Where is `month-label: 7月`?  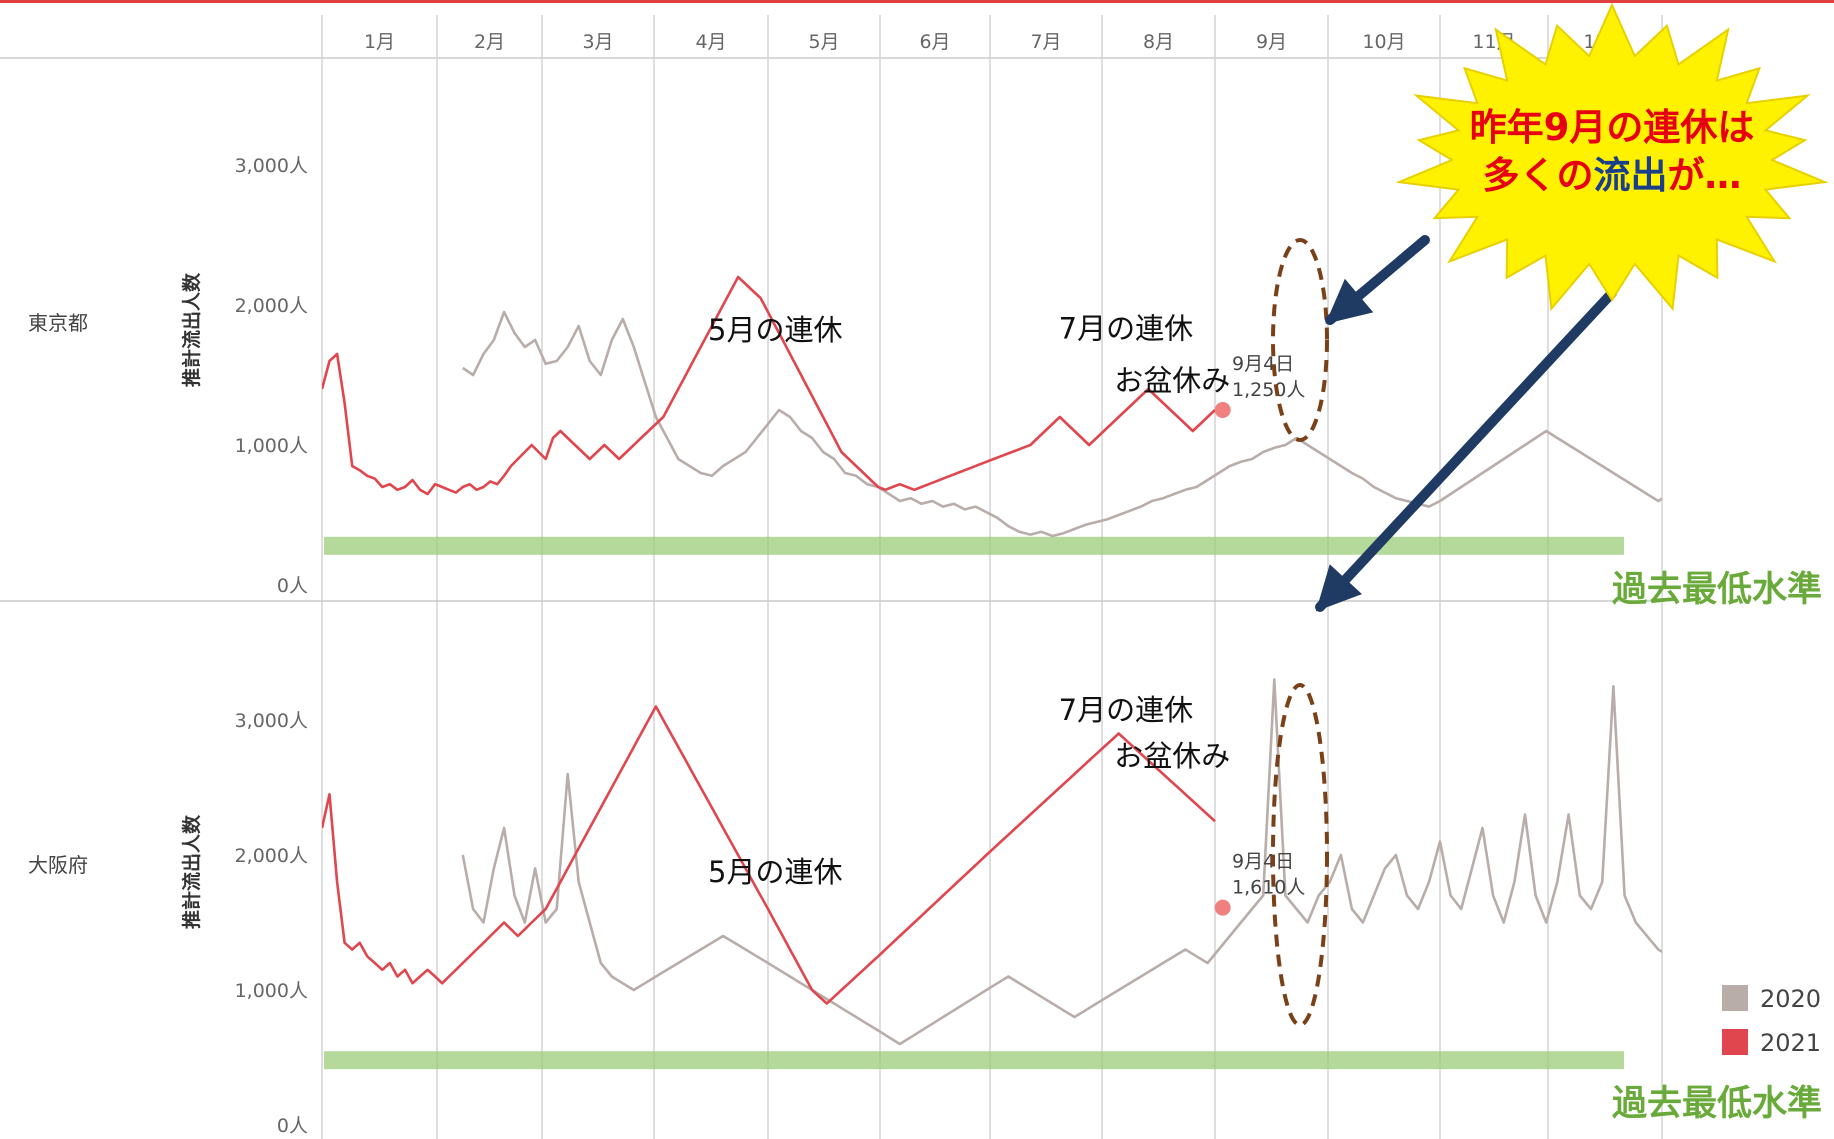
month-label: 7月 is located at coordinates (1045, 42).